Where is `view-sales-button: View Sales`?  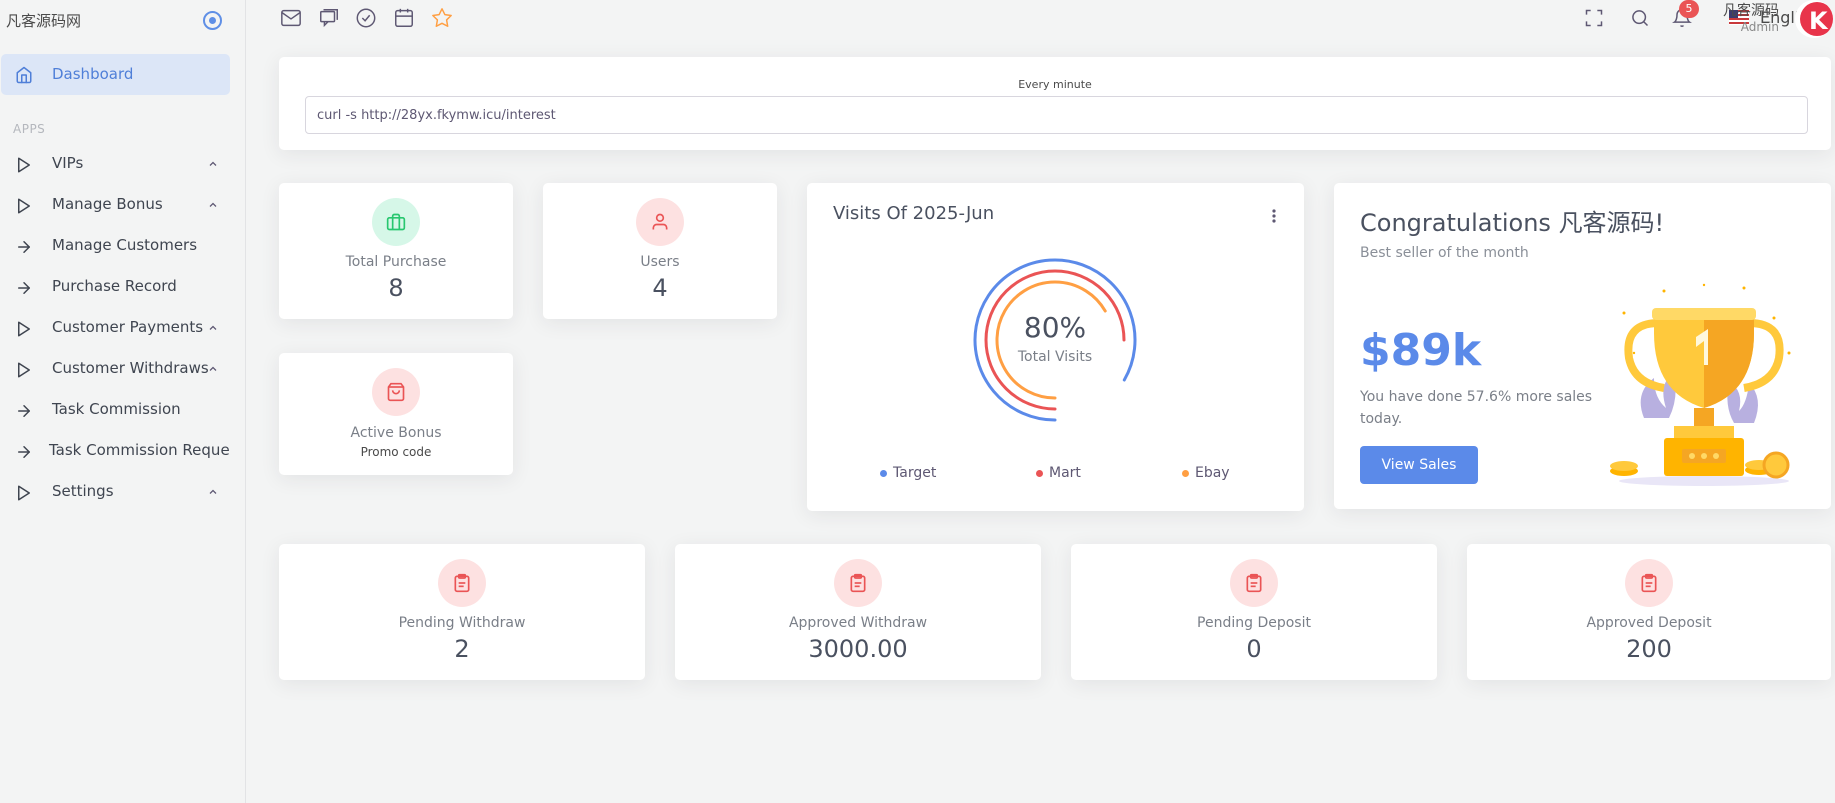 view-sales-button: View Sales is located at coordinates (1419, 465).